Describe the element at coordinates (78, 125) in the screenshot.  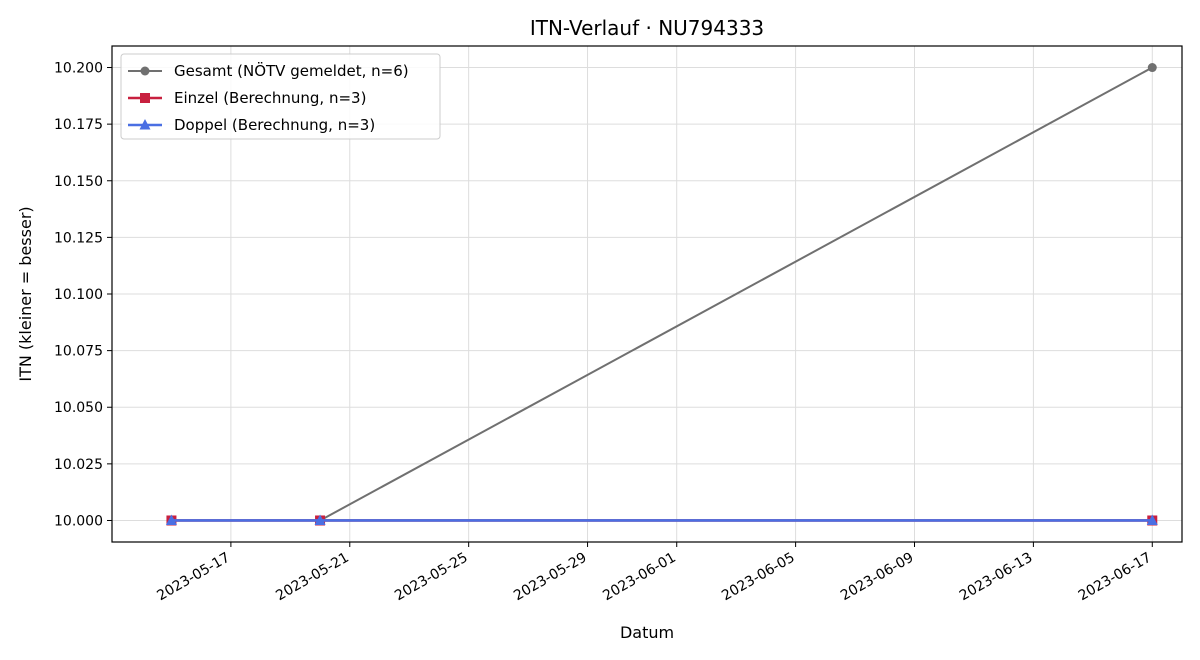
I see `y-tick-label: 10.175` at that location.